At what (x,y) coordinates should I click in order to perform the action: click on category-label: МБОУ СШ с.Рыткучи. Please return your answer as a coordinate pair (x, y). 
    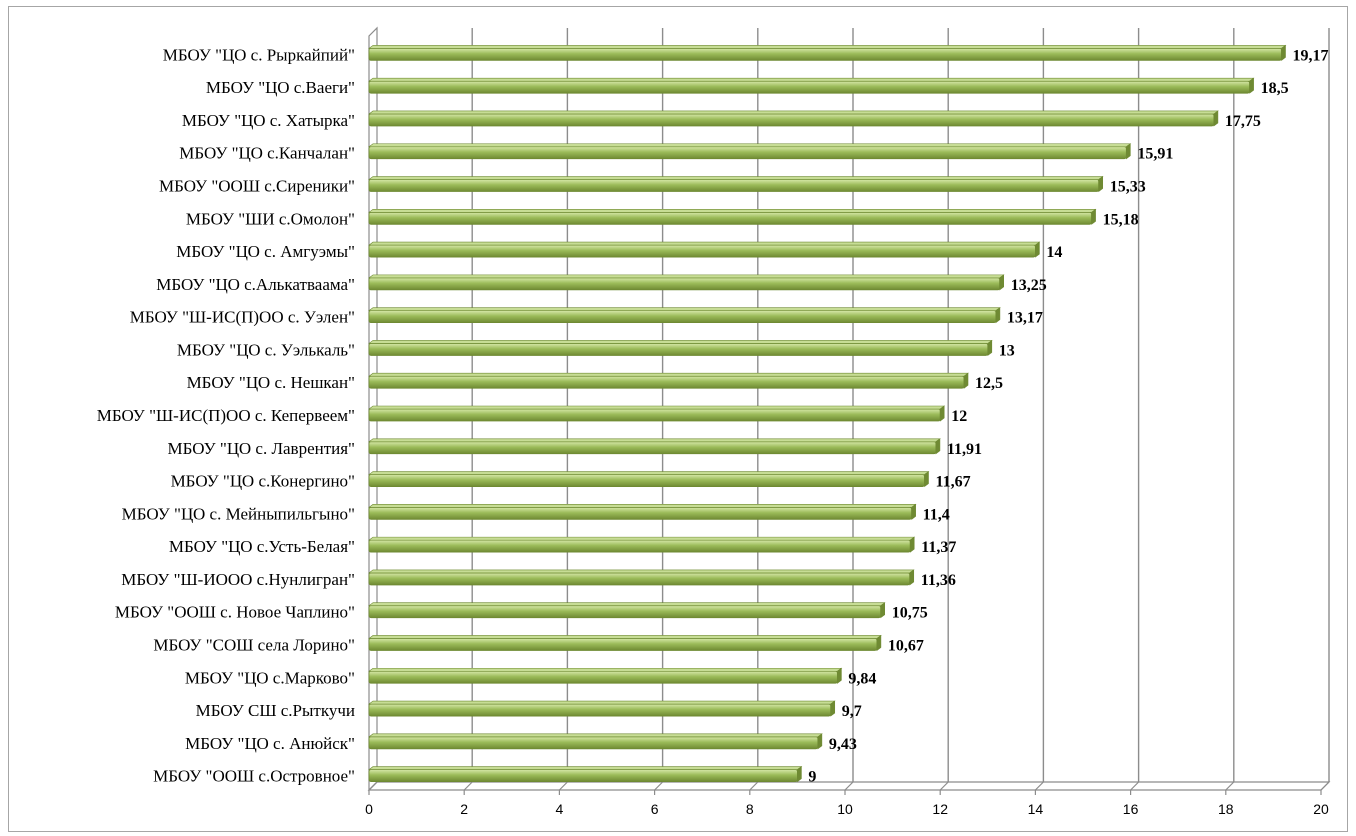
    Looking at the image, I should click on (275, 710).